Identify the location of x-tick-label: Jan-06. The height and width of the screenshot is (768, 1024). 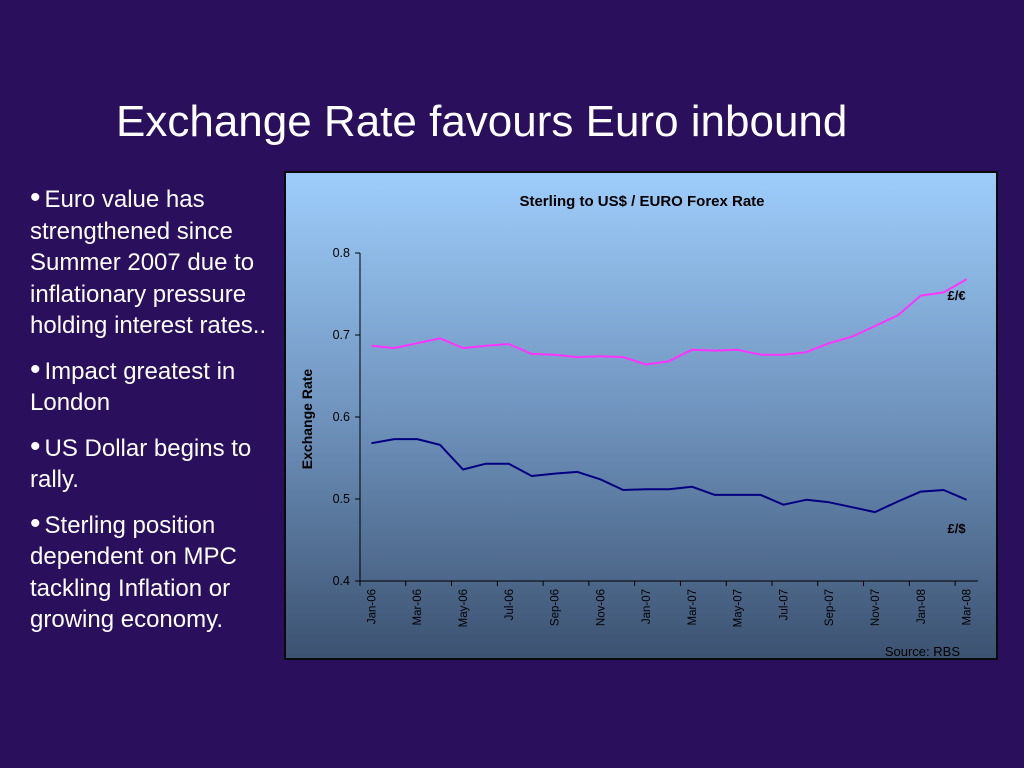
(372, 606).